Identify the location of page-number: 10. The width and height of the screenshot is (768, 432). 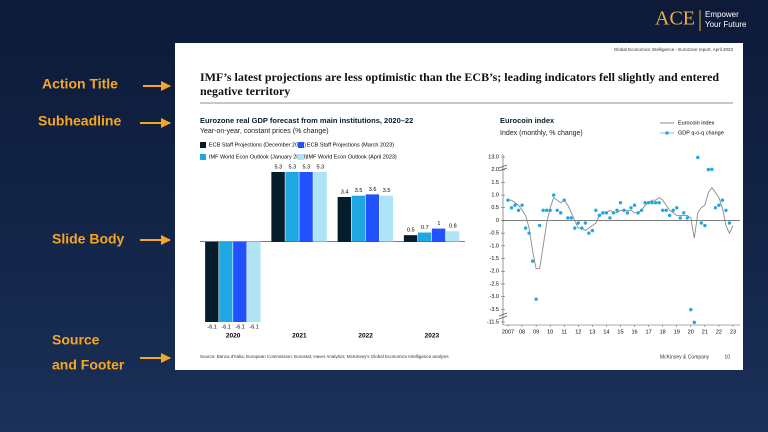
(727, 357).